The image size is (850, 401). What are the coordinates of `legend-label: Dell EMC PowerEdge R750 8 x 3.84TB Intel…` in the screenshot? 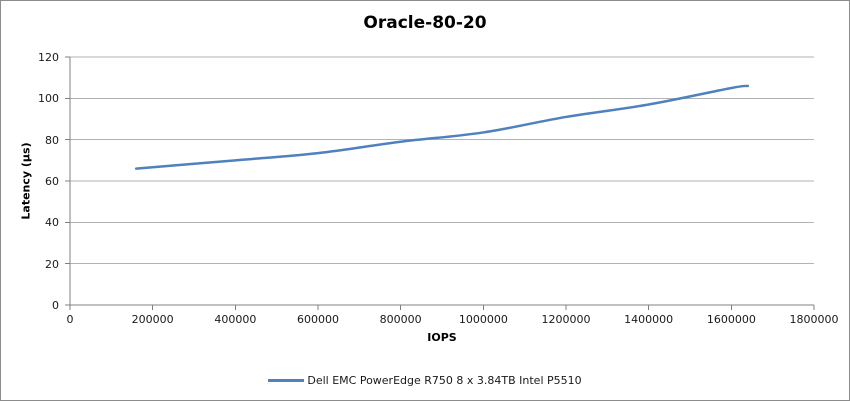 It's located at (444, 380).